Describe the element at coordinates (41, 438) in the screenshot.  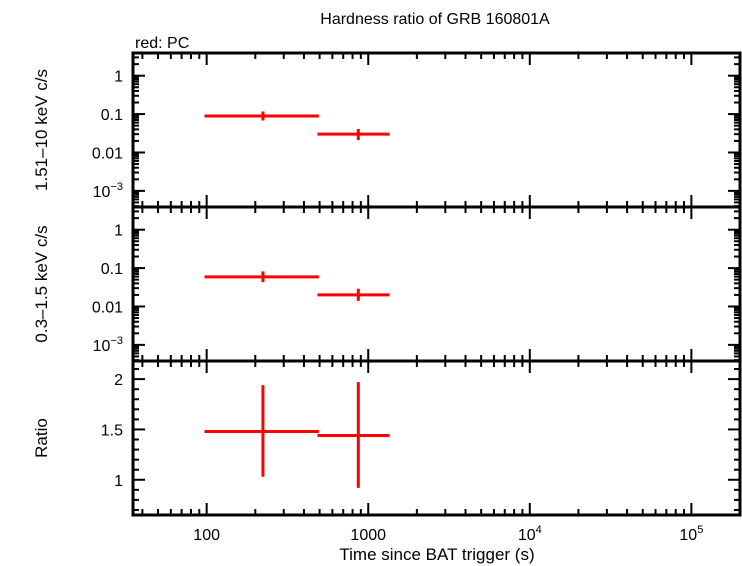
I see `y-axis-label: Ratio` at that location.